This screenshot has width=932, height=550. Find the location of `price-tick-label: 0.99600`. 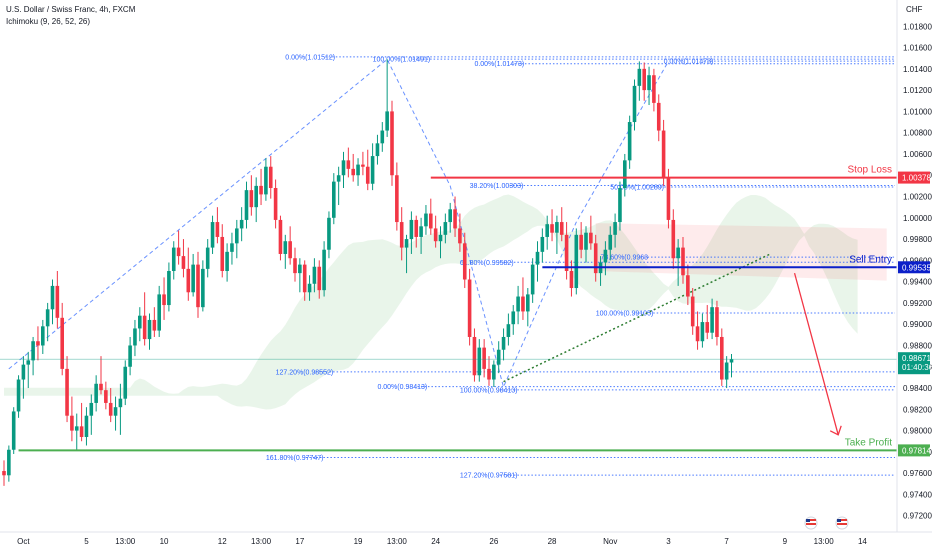

price-tick-label: 0.99600 is located at coordinates (917, 260).